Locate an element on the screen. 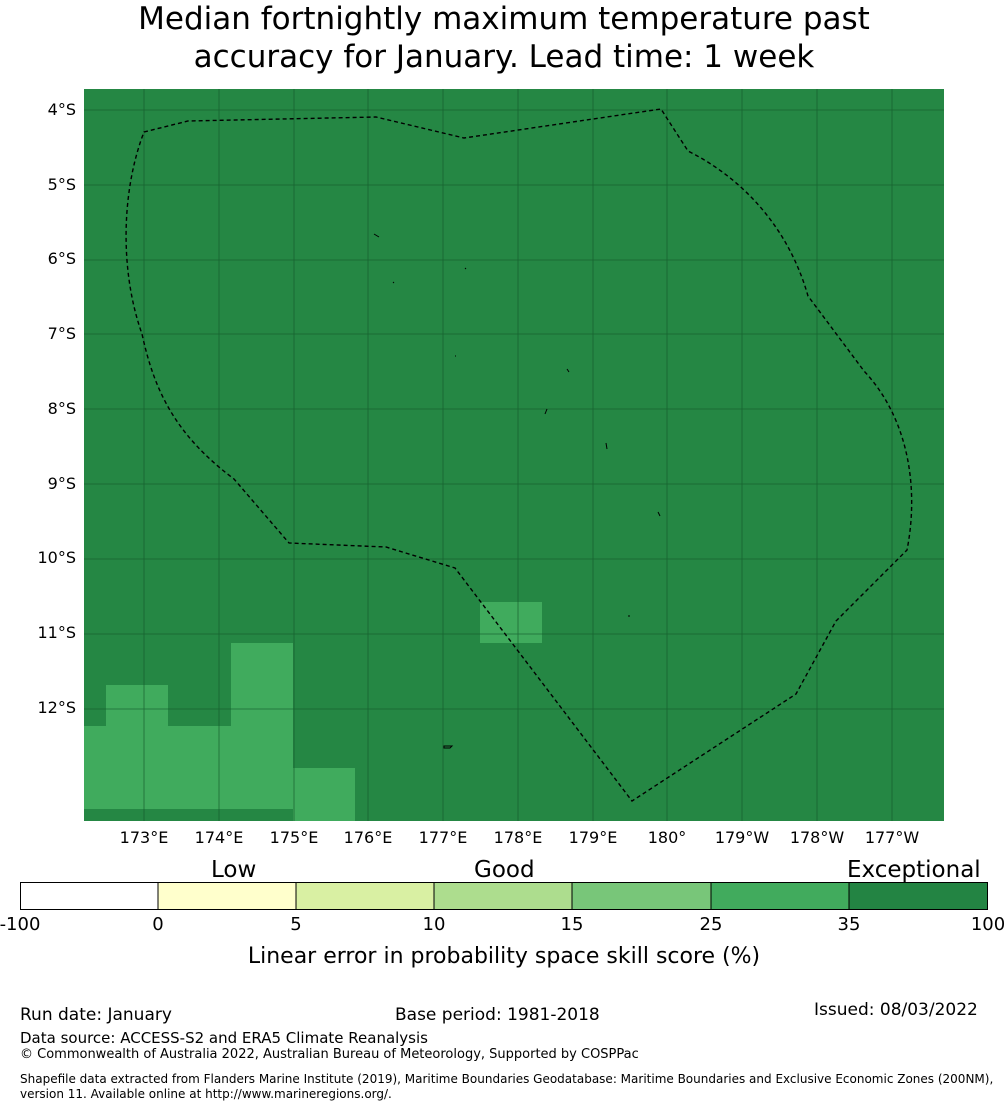 Image resolution: width=1008 pixels, height=1110 pixels. colorbar-outline is located at coordinates (504, 896).